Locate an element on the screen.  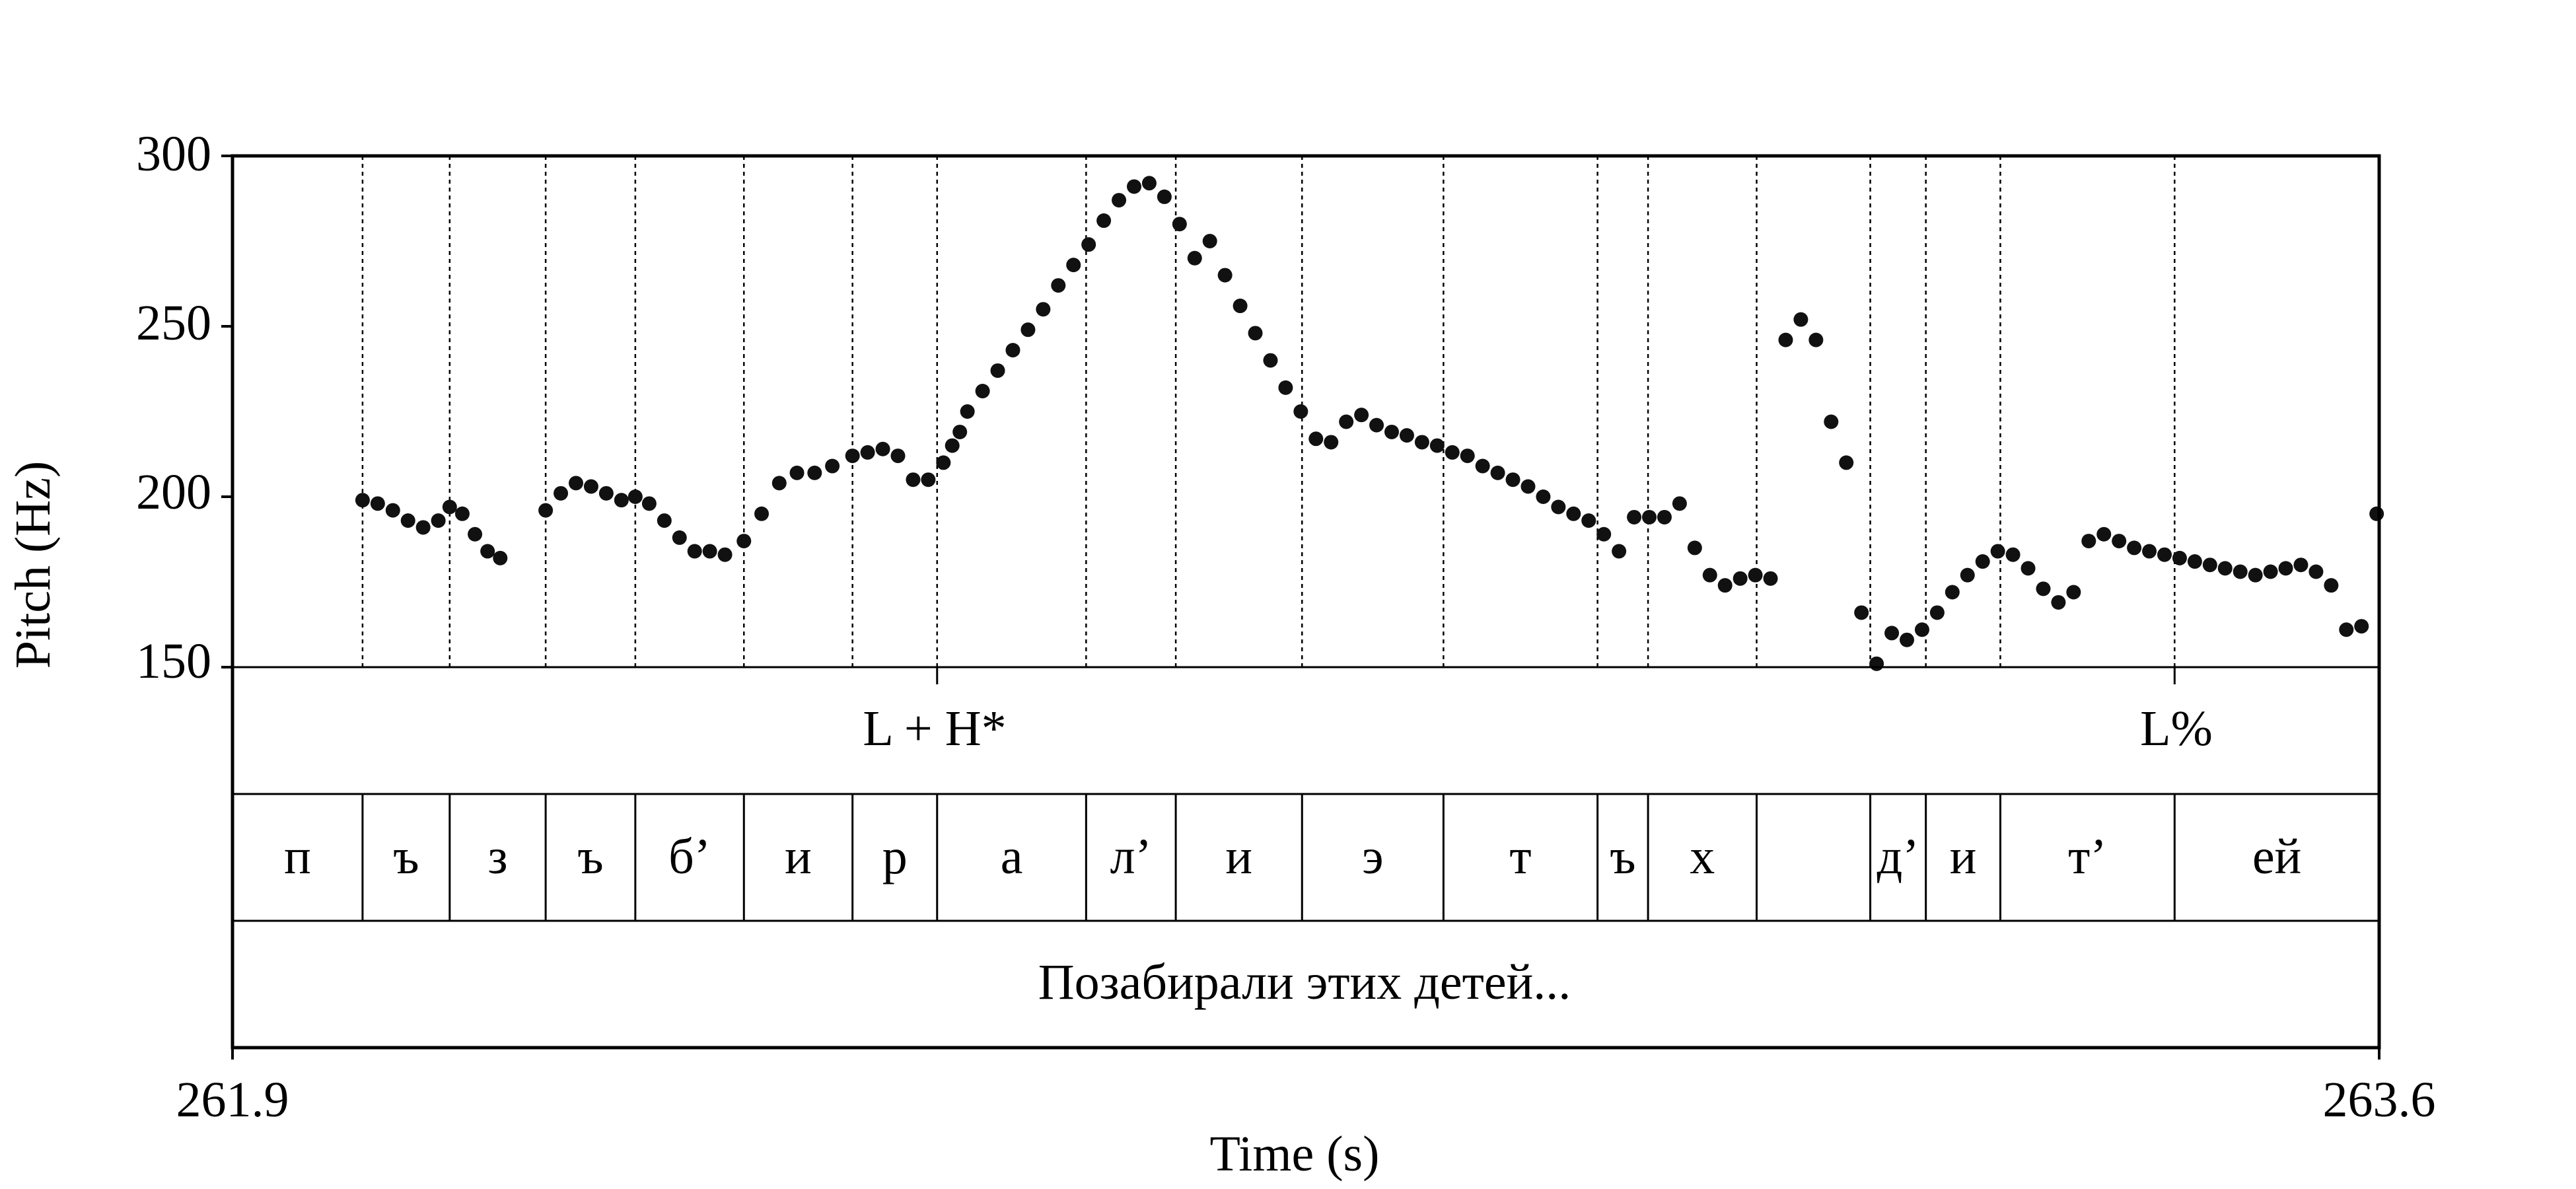
x-tick-label-start: 261.9 is located at coordinates (232, 1100).